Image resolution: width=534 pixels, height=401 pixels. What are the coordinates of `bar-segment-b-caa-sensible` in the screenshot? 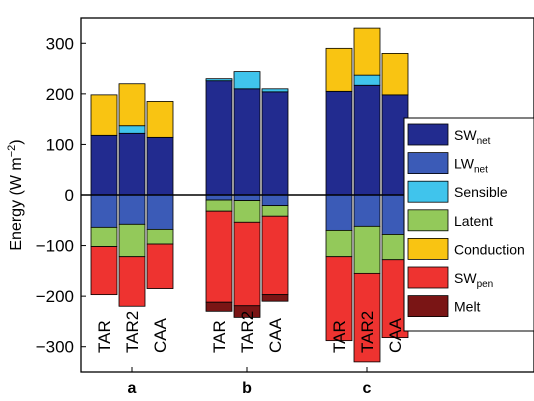 It's located at (275, 90).